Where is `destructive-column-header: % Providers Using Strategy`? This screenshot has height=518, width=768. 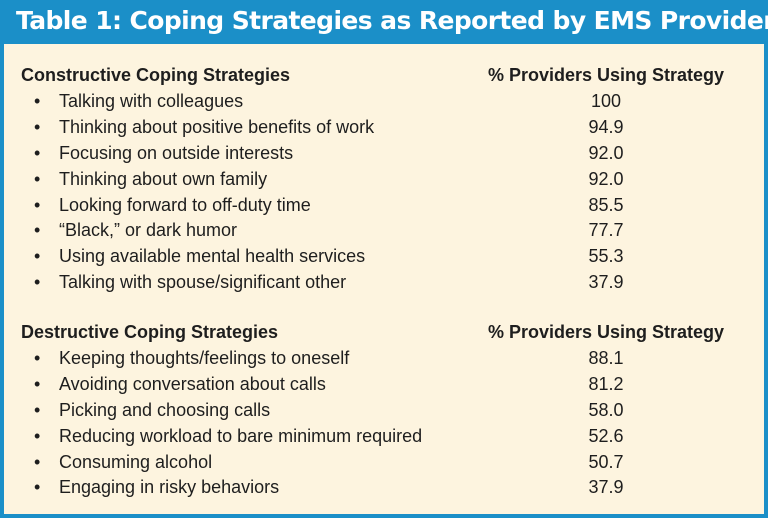
destructive-column-header: % Providers Using Strategy is located at coordinates (606, 332).